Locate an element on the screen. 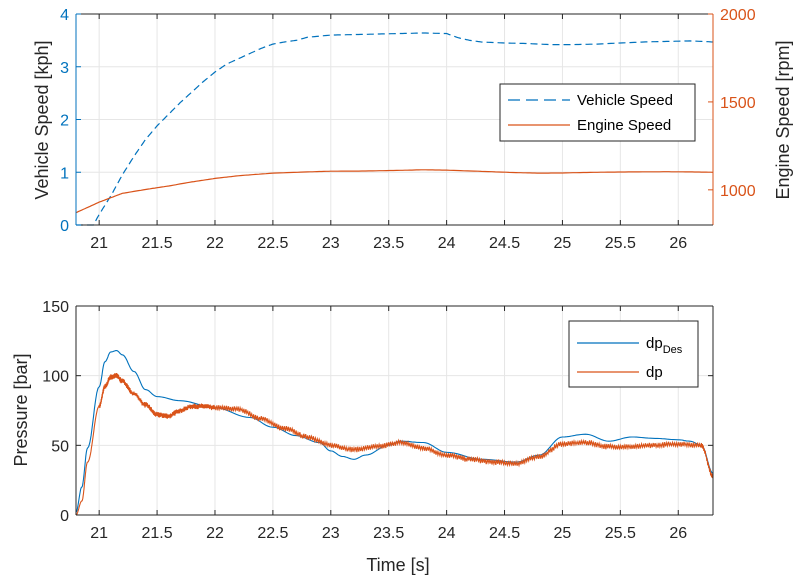 The image size is (796, 579). legend-label-dp: dp is located at coordinates (654, 372).